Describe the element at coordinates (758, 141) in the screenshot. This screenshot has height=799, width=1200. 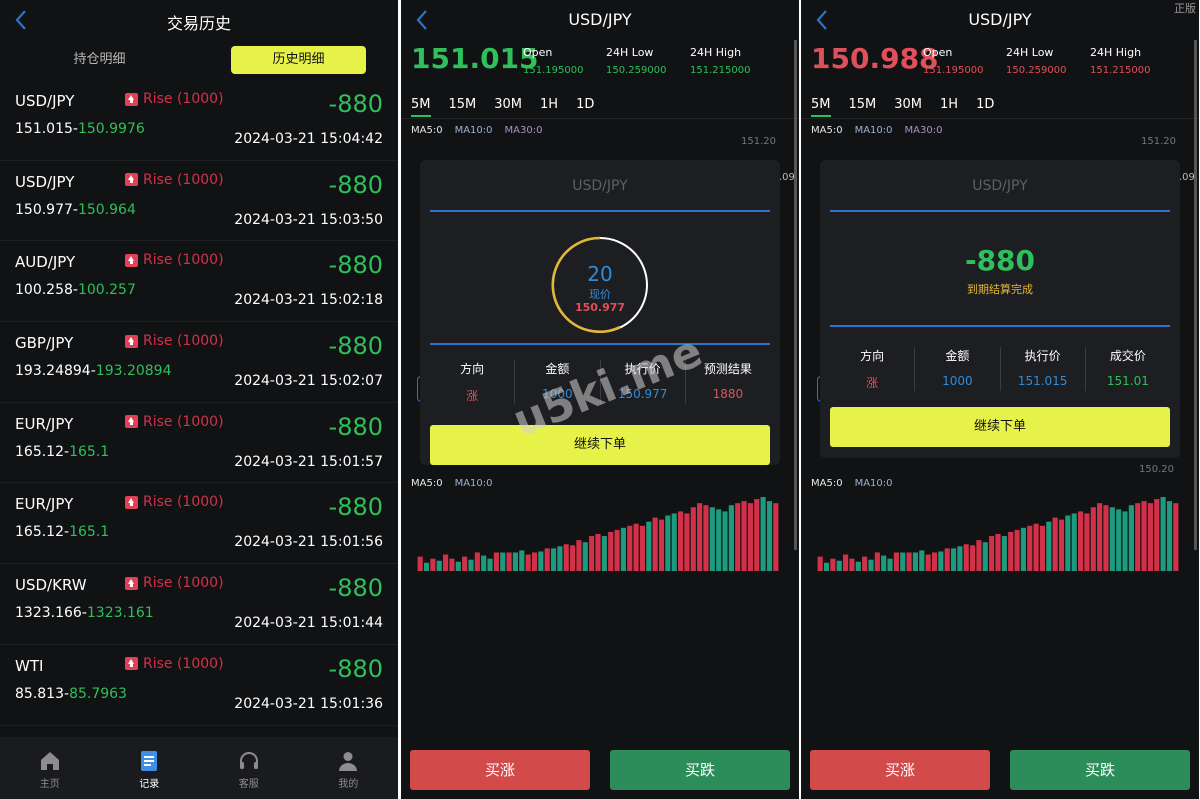
I see `y-tick-top: 151.20` at that location.